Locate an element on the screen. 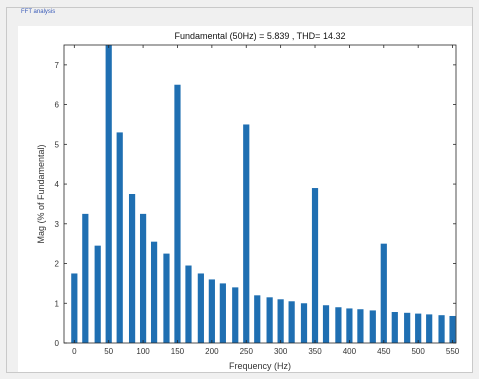 Image resolution: width=479 pixels, height=379 pixels. y-tick-label: 7 is located at coordinates (57, 65).